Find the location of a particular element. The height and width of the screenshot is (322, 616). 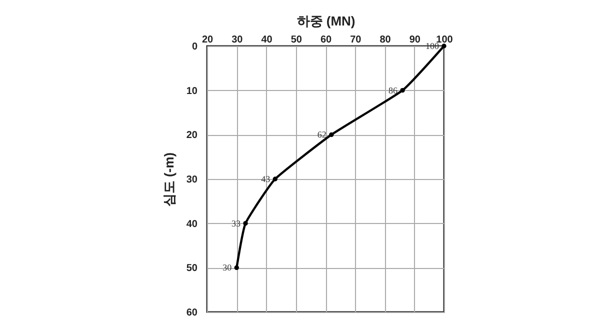

annotation: 86 is located at coordinates (393, 90).